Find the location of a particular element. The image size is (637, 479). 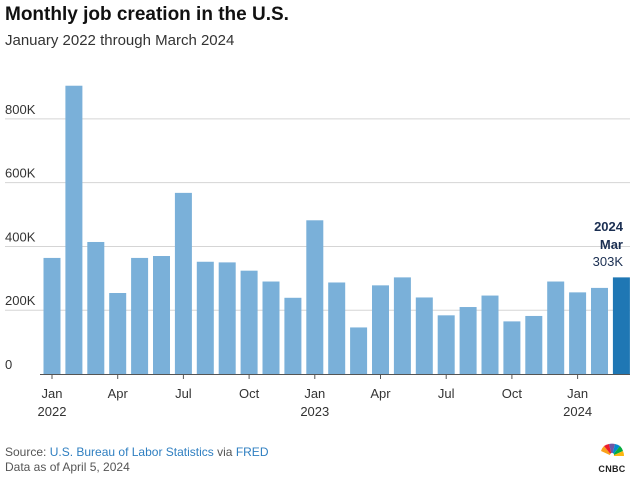

y-tick-label: 200K is located at coordinates (20, 300).